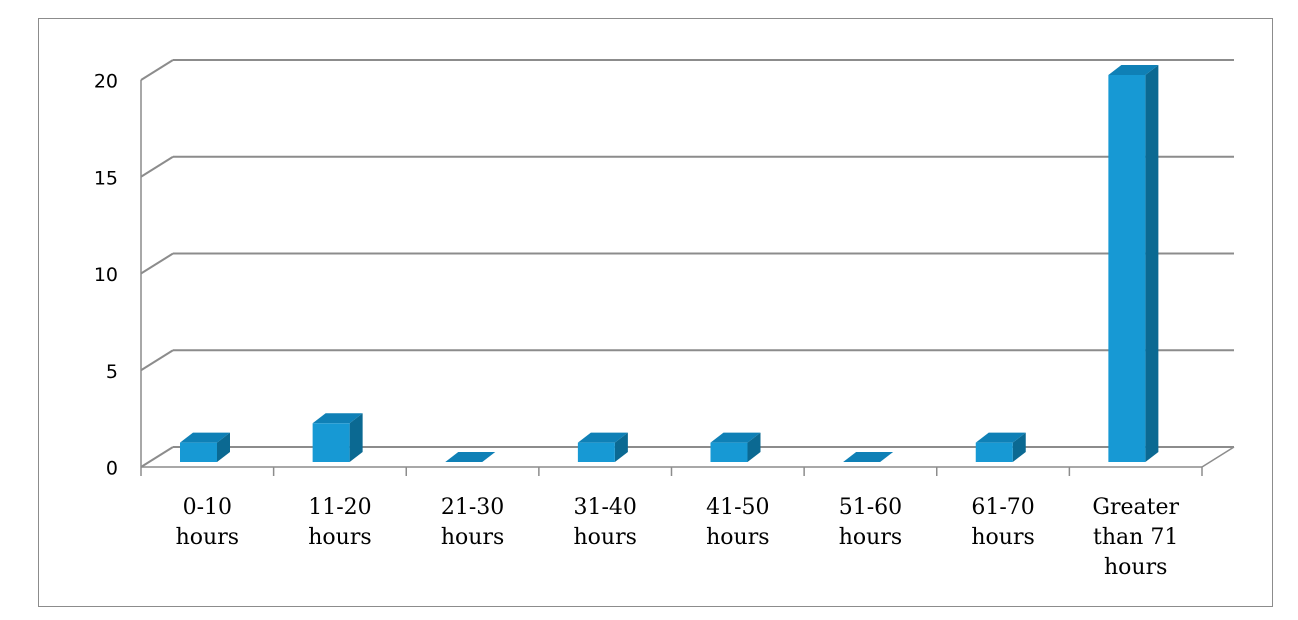 The width and height of the screenshot is (1298, 620). What do you see at coordinates (207, 522) in the screenshot?
I see `x-tick-label: 0-10 hours` at bounding box center [207, 522].